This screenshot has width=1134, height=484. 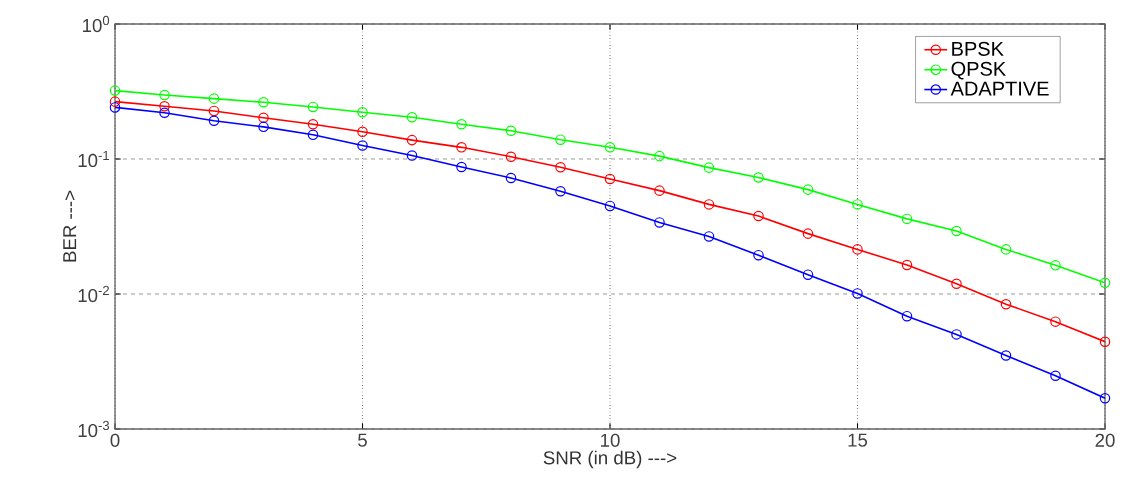 I want to click on y-axis-title: BER --->, so click(x=70, y=226).